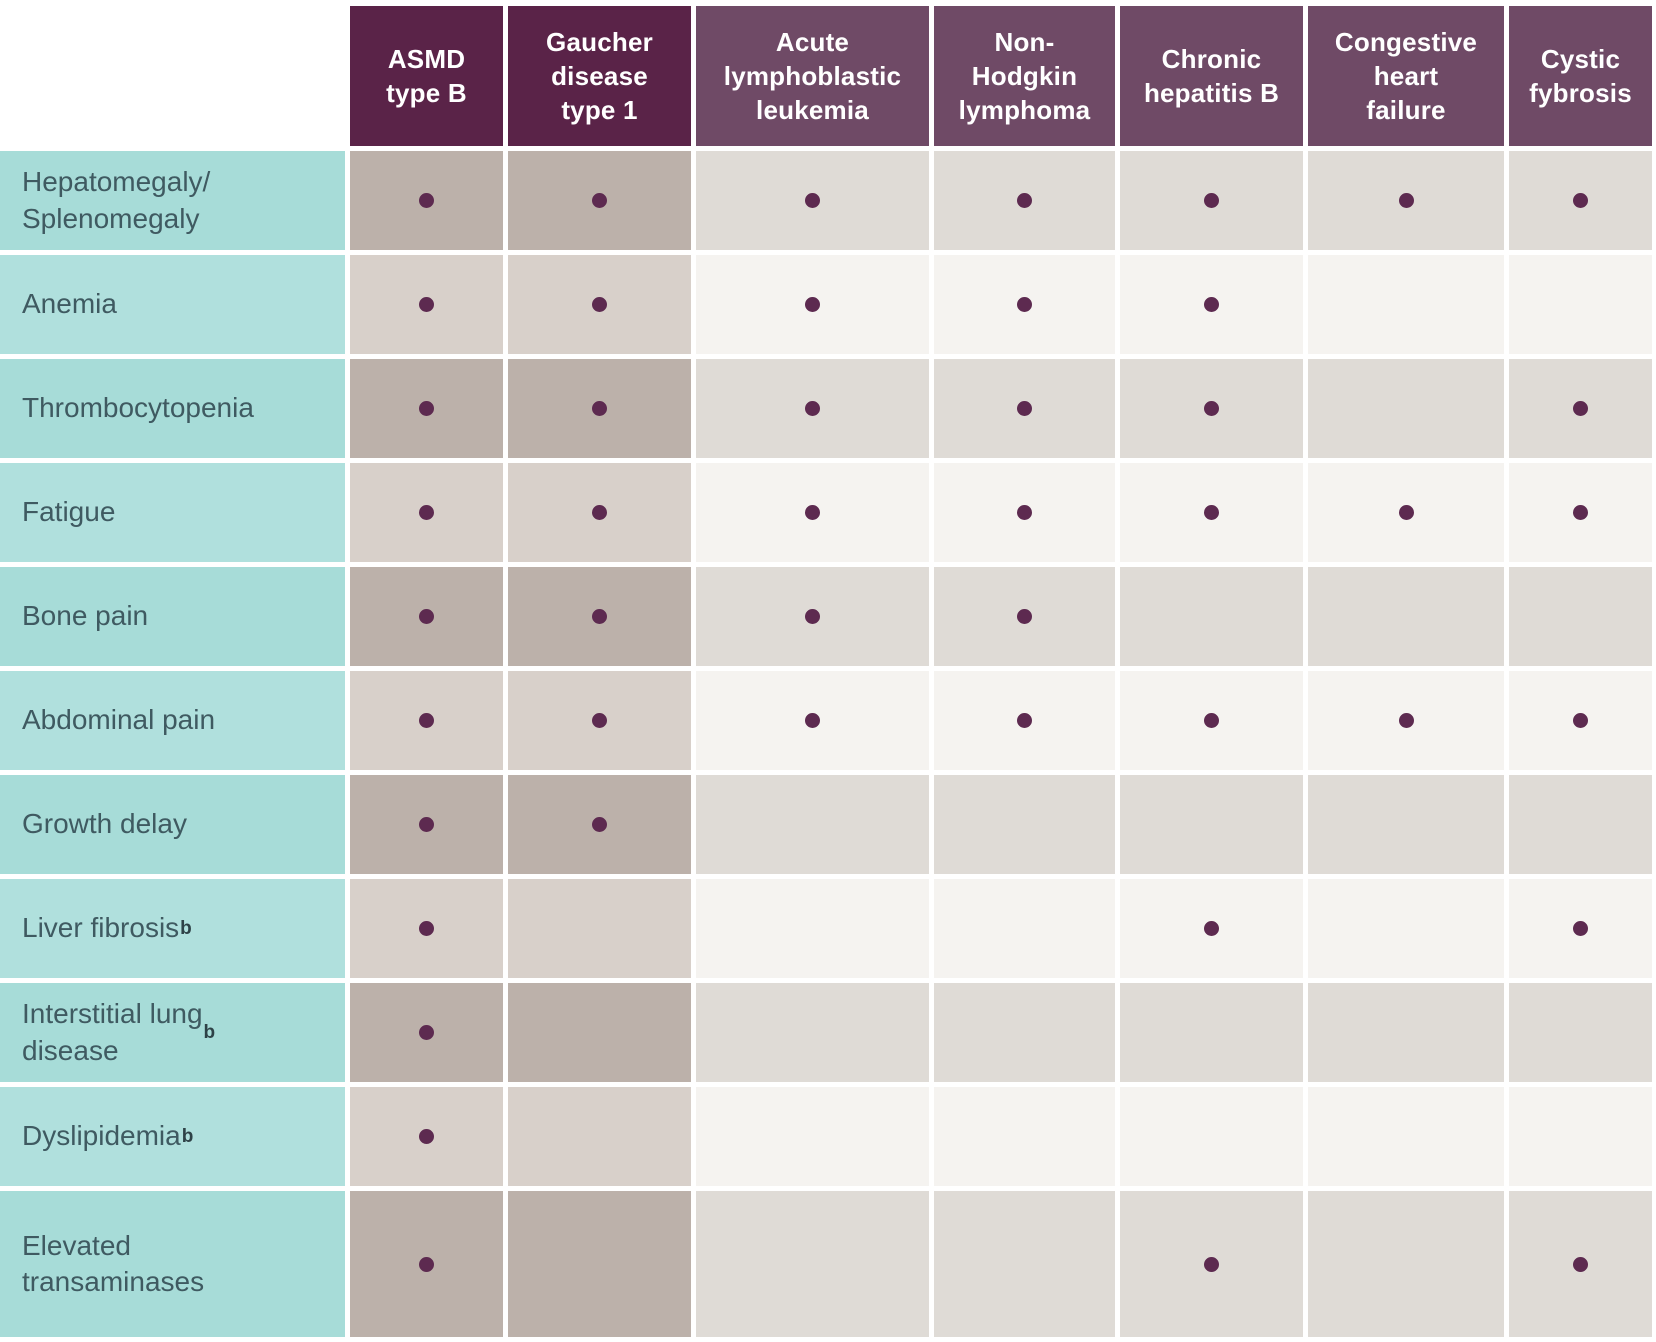 The image size is (1656, 1342). What do you see at coordinates (1406, 76) in the screenshot?
I see `column-header: Congestive heart failure` at bounding box center [1406, 76].